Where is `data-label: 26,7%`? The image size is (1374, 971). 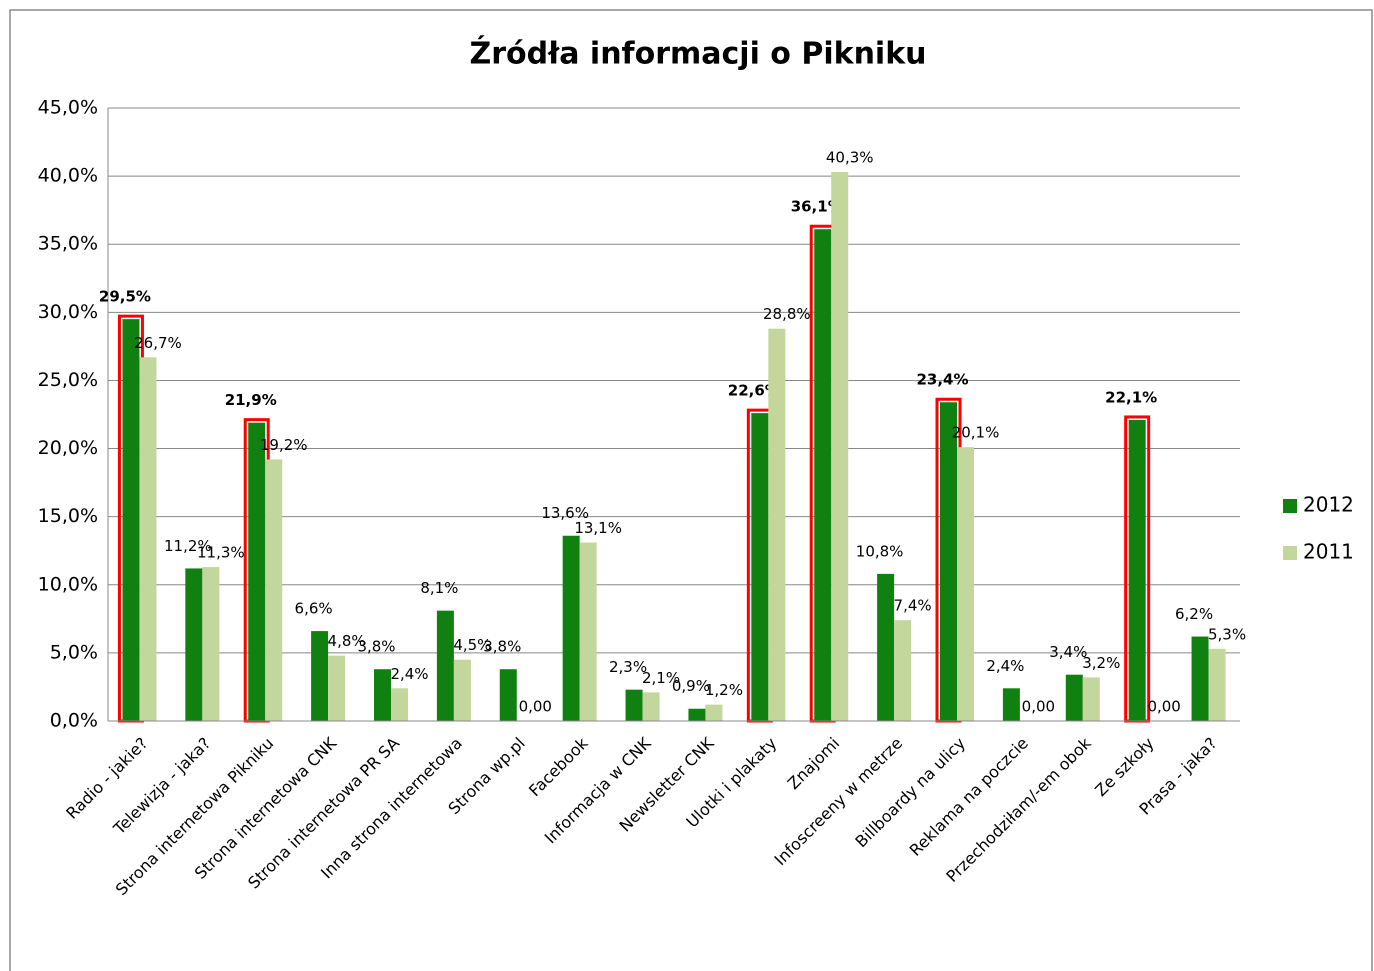
data-label: 26,7% is located at coordinates (158, 343).